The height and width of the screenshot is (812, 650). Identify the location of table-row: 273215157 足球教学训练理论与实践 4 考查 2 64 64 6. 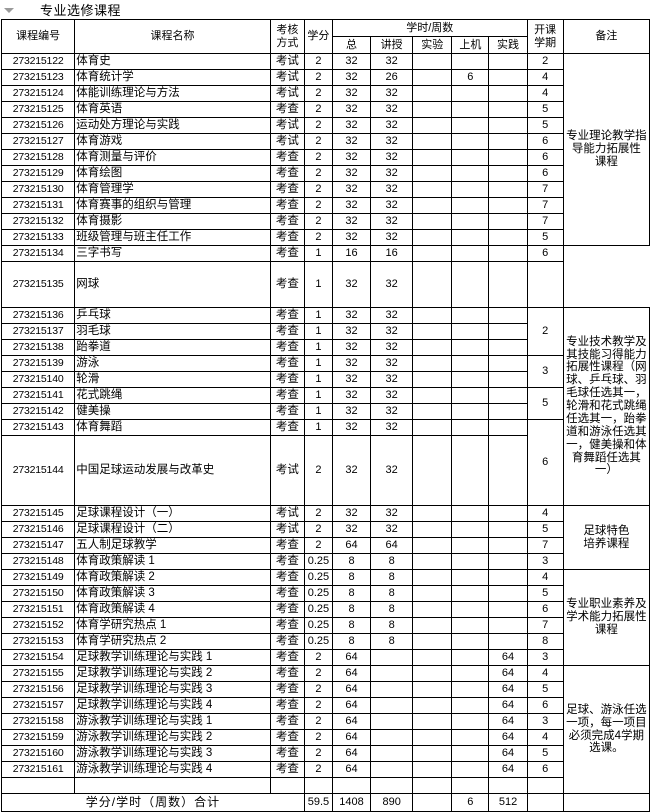
(325, 705).